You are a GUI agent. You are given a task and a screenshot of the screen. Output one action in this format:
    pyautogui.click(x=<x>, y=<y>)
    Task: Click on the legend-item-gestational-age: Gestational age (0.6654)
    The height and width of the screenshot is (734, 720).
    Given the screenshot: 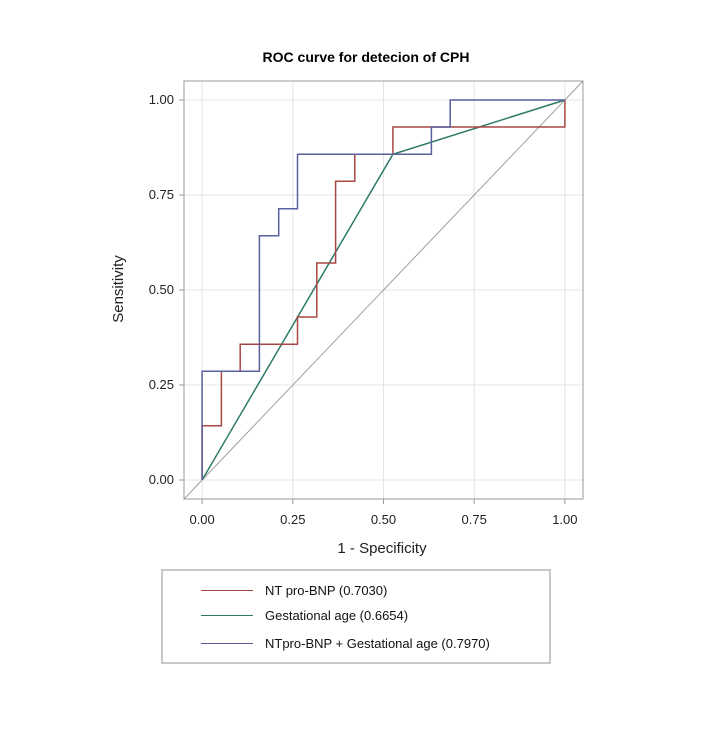 What is the action you would take?
    pyautogui.click(x=304, y=615)
    